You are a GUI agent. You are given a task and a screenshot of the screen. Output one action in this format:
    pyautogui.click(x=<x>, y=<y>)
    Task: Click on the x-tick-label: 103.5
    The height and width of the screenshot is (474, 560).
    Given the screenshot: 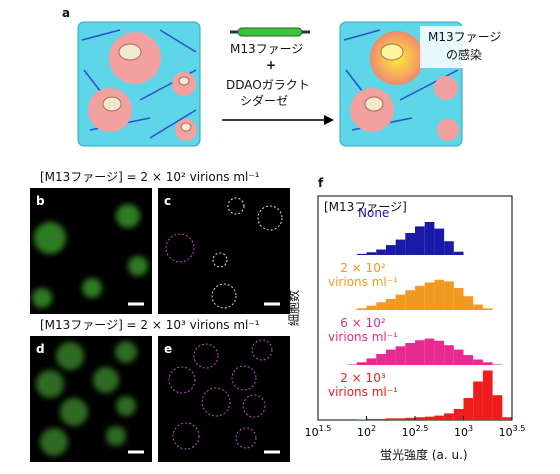 What is the action you would take?
    pyautogui.click(x=512, y=431)
    